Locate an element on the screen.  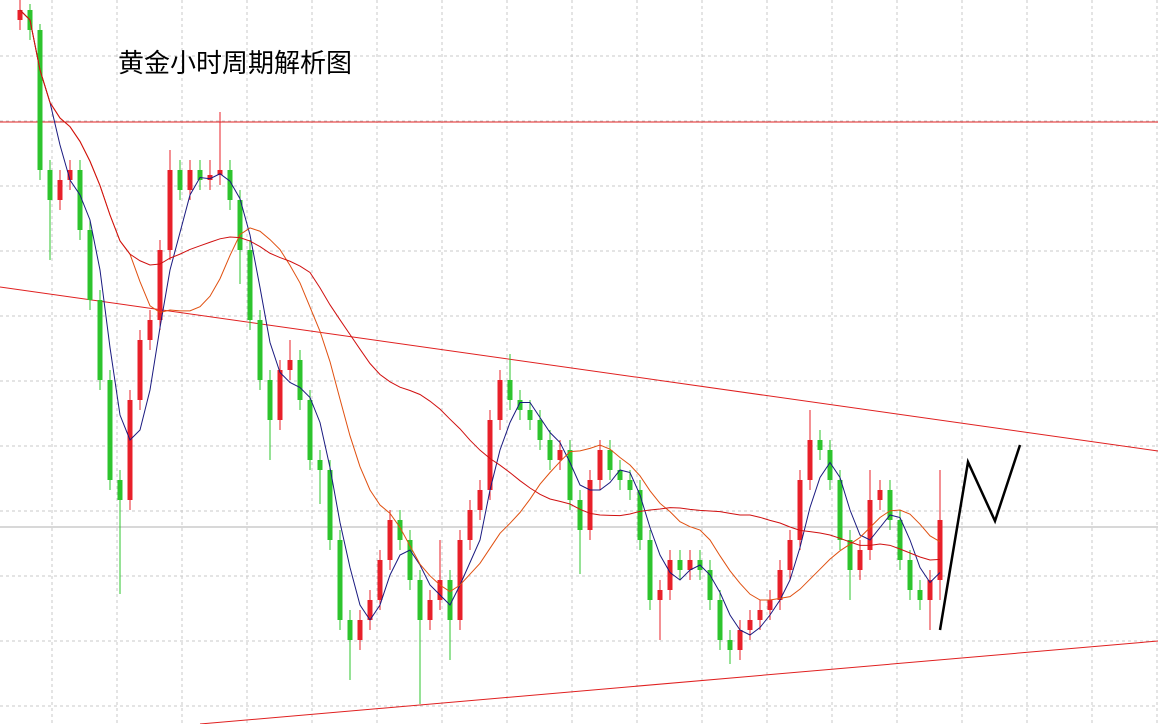
chart-title: 黄金小时周期解析图 is located at coordinates (235, 64).